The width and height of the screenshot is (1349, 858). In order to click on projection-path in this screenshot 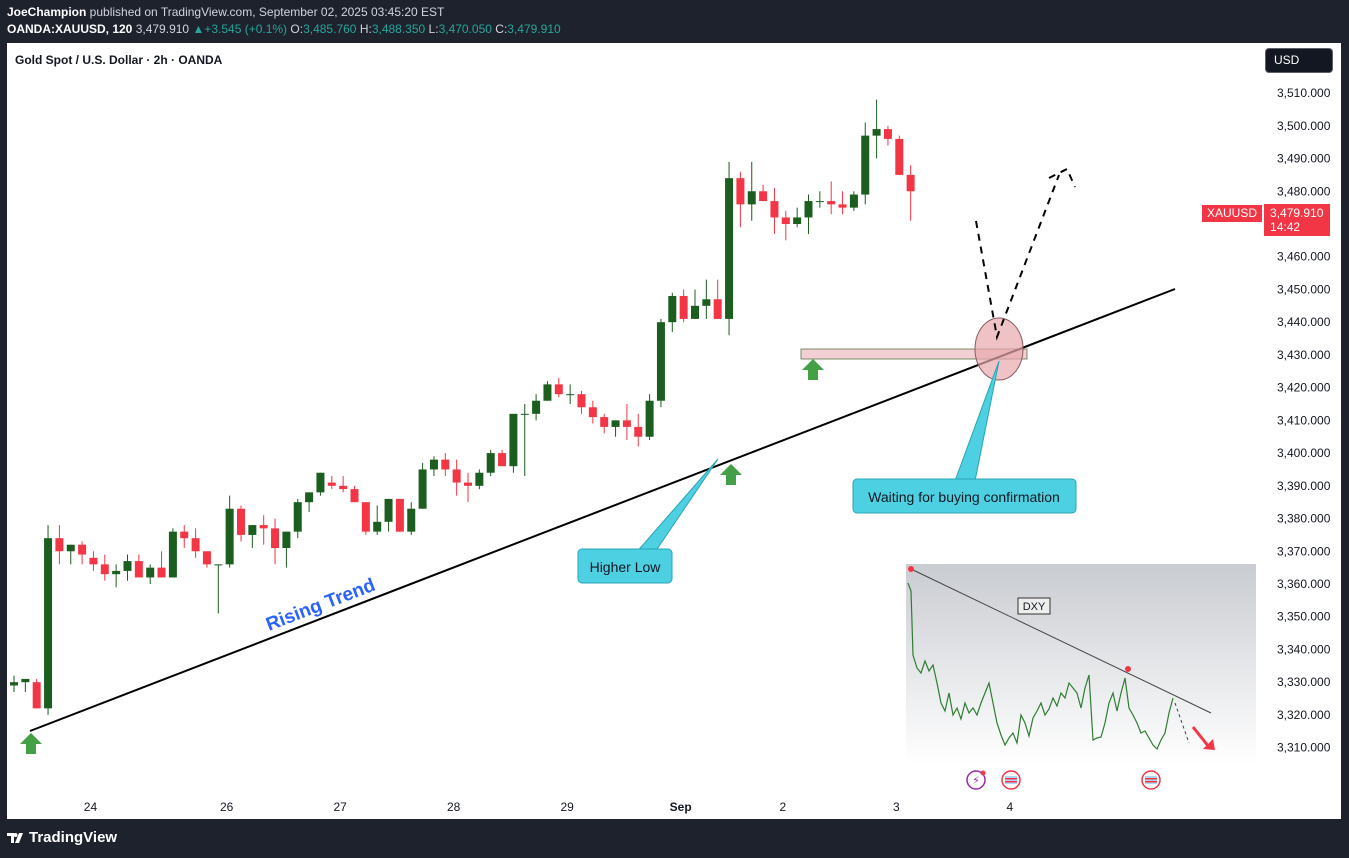, I will do `click(1017, 257)`.